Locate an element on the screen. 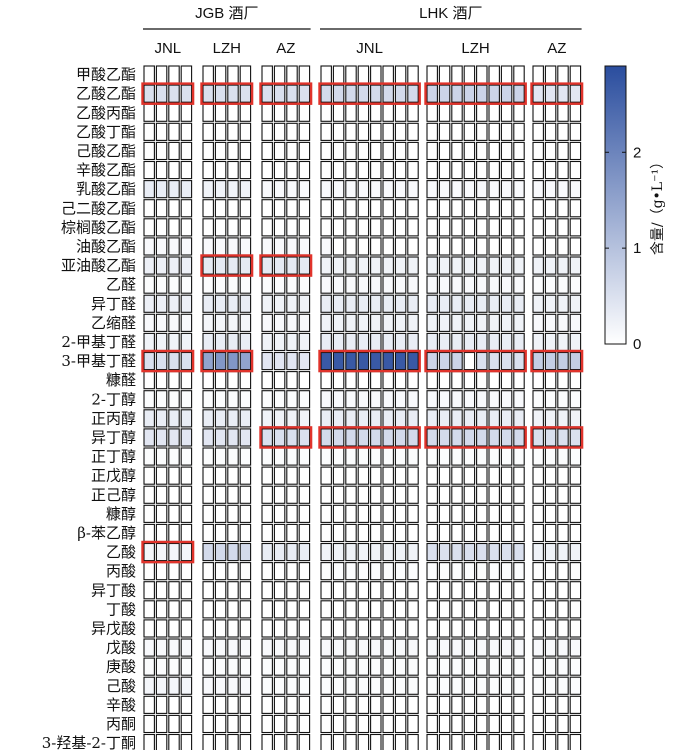 The width and height of the screenshot is (678, 750). row-label: 丙酮 is located at coordinates (121, 724).